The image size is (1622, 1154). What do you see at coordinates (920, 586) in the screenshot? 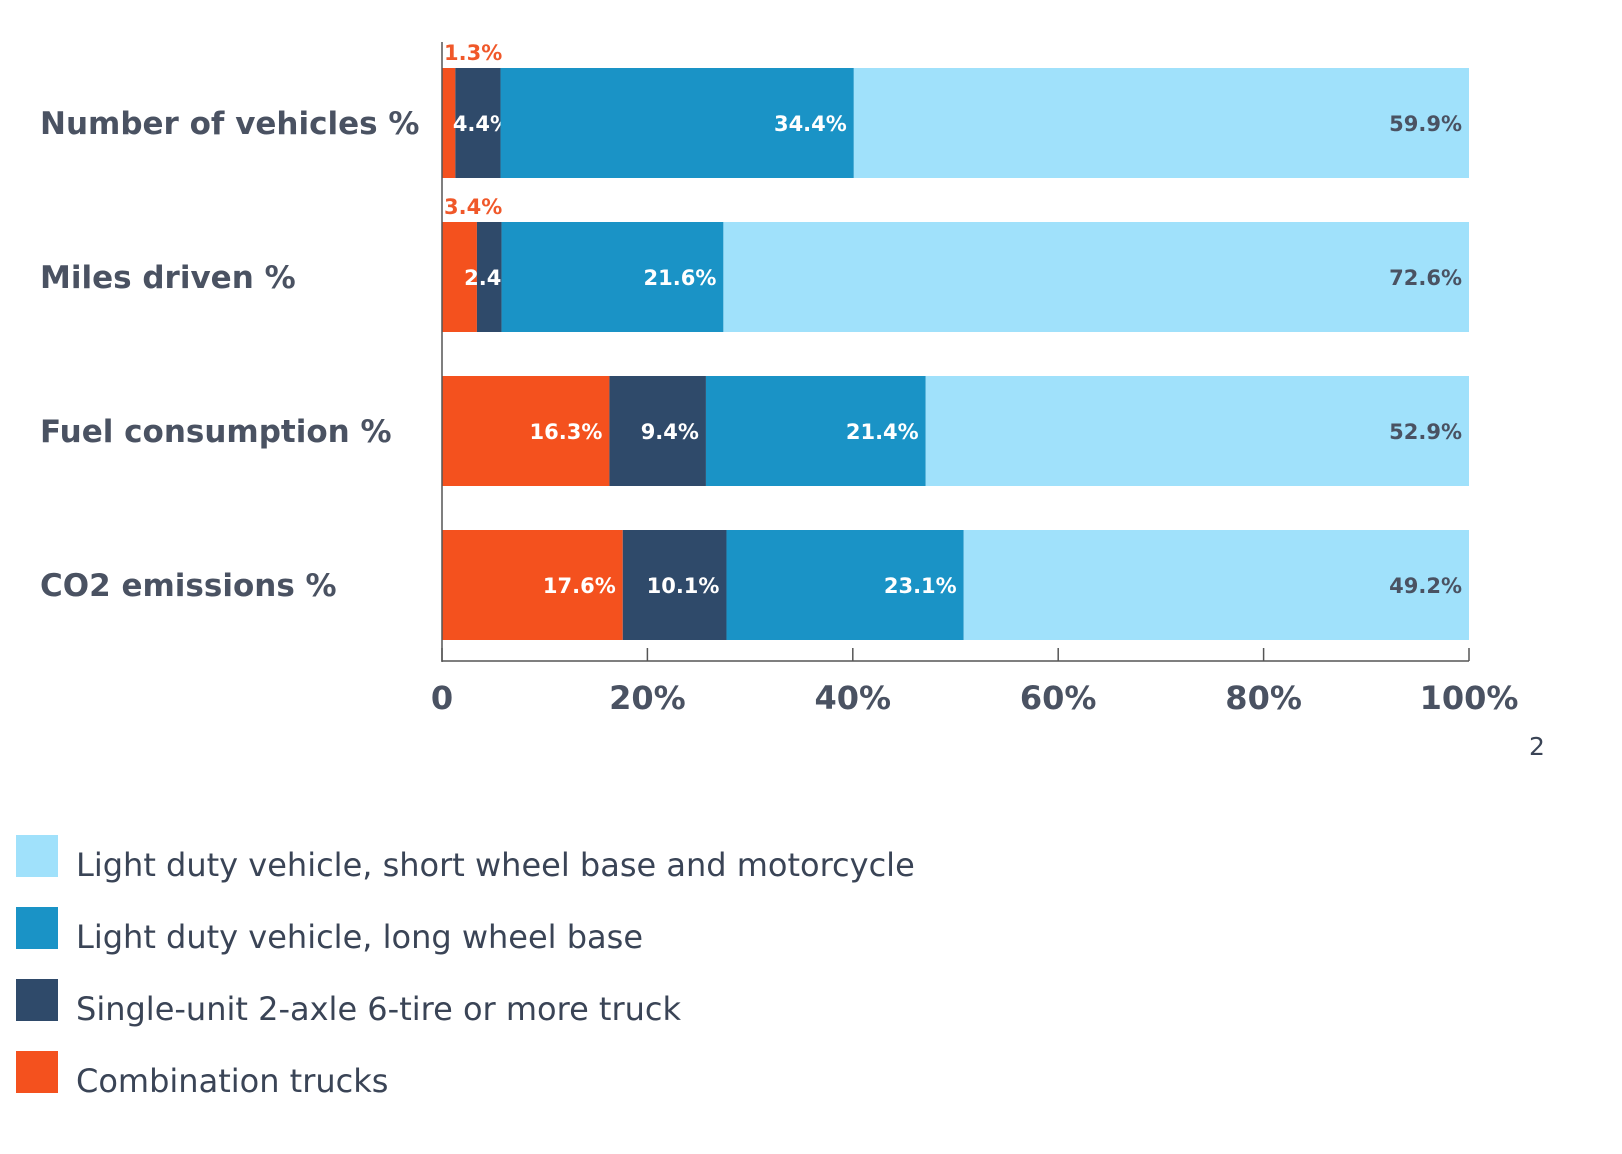
I see `data-label: 23.1%` at bounding box center [920, 586].